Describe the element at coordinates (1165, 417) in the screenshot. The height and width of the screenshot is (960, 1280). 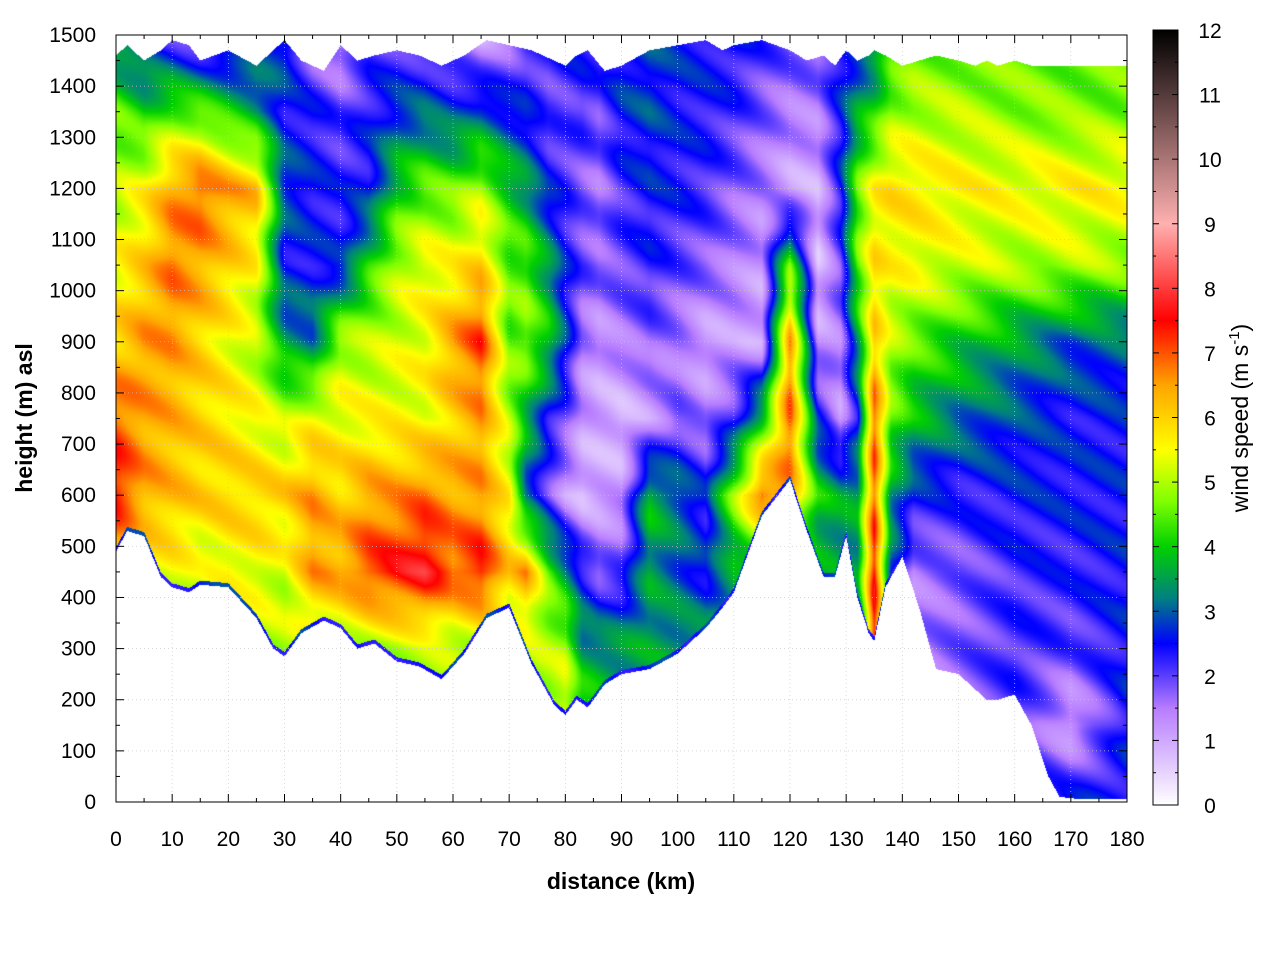
I see `colorbar-ticks` at that location.